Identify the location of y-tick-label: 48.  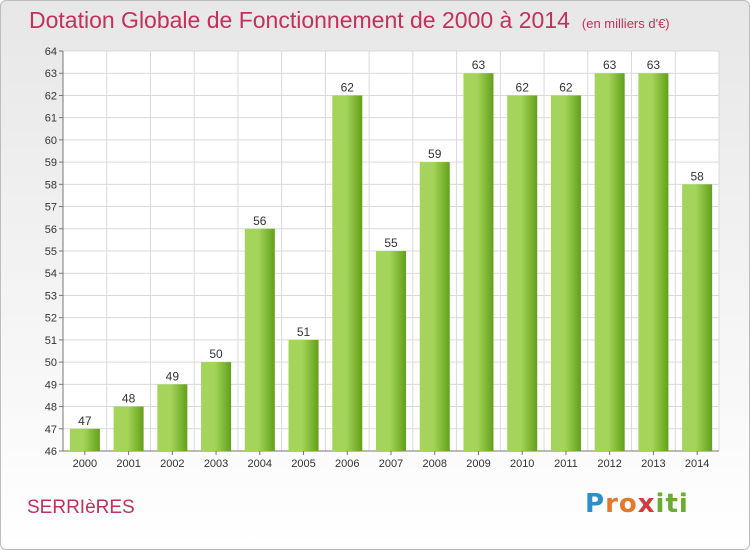
(51, 408).